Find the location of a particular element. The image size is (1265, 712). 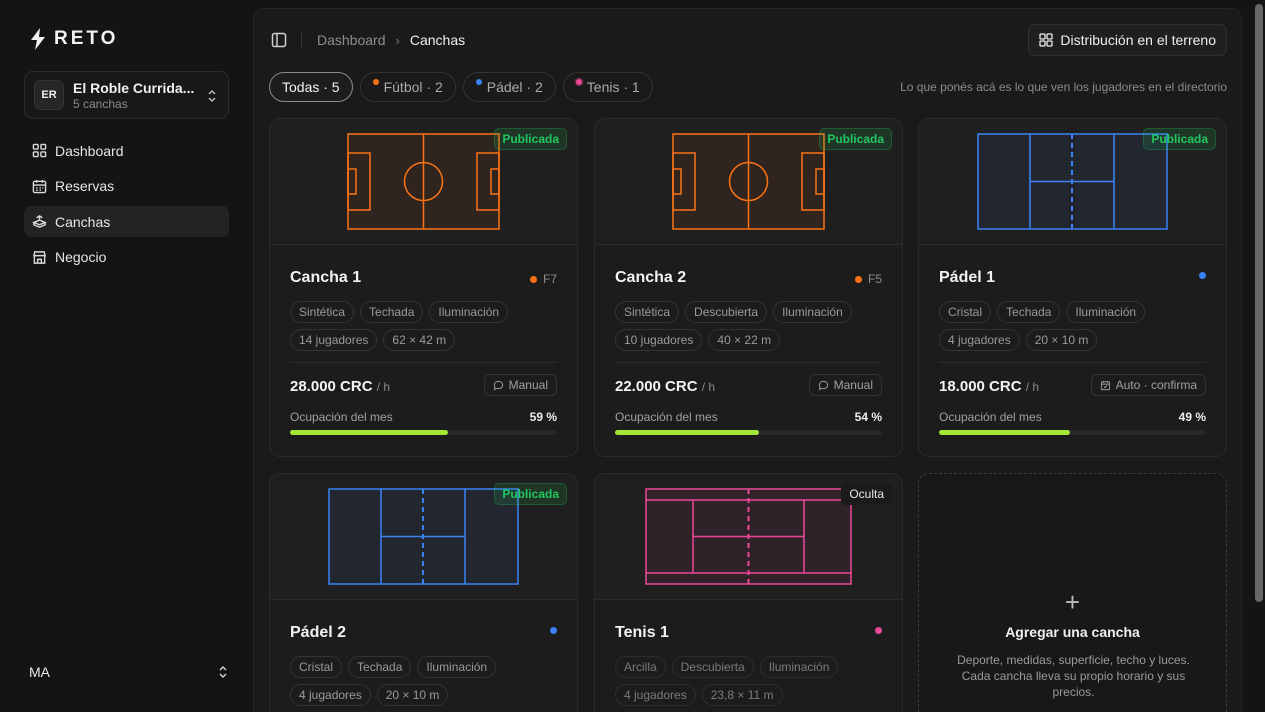

sidebar-item-label: Dashboard is located at coordinates (89, 150).